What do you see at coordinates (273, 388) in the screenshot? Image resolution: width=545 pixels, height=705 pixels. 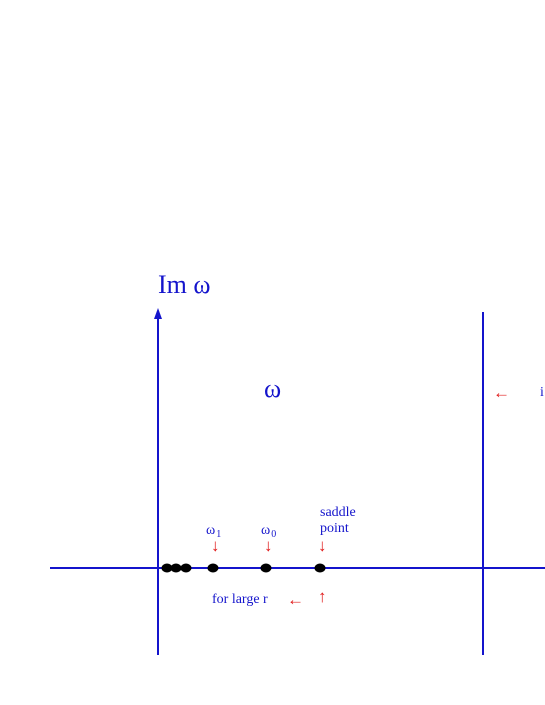 I see `omega-plane-label: ω` at bounding box center [273, 388].